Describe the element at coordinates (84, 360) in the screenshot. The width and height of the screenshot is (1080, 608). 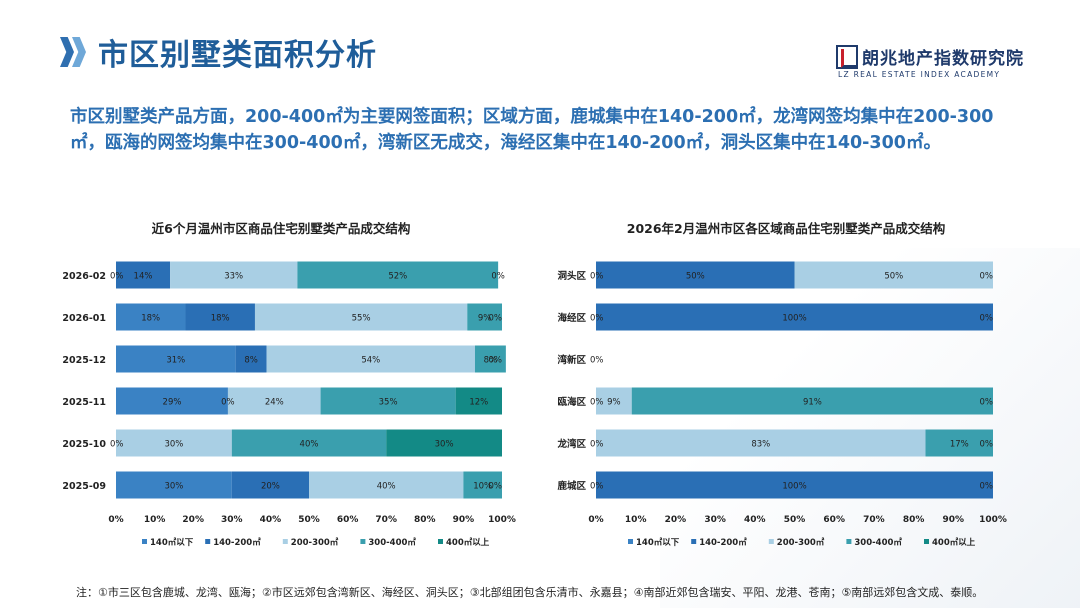
I see `category-label: 2025-12` at that location.